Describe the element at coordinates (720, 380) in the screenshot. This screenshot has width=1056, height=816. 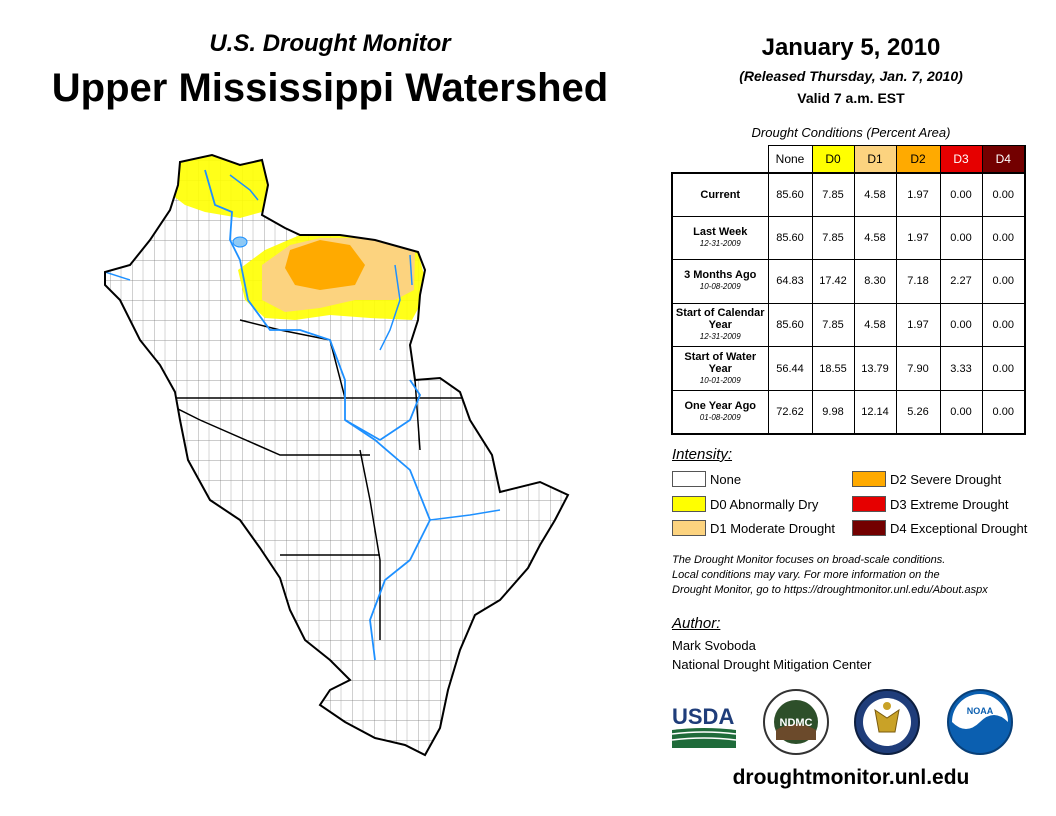
I see `row-date: 10-01-2009` at that location.